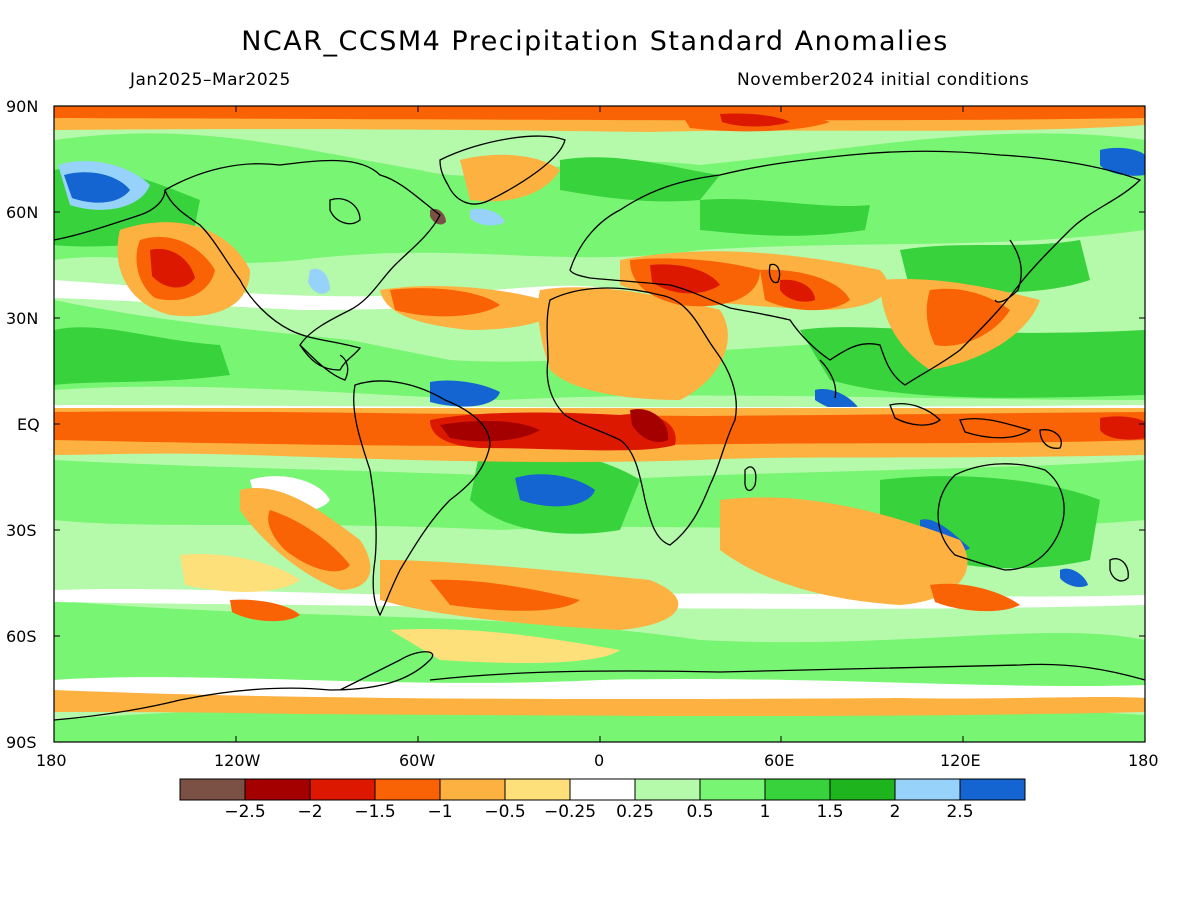 The height and width of the screenshot is (900, 1200). Describe the element at coordinates (21, 742) in the screenshot. I see `lat-label-90s: 90S` at that location.